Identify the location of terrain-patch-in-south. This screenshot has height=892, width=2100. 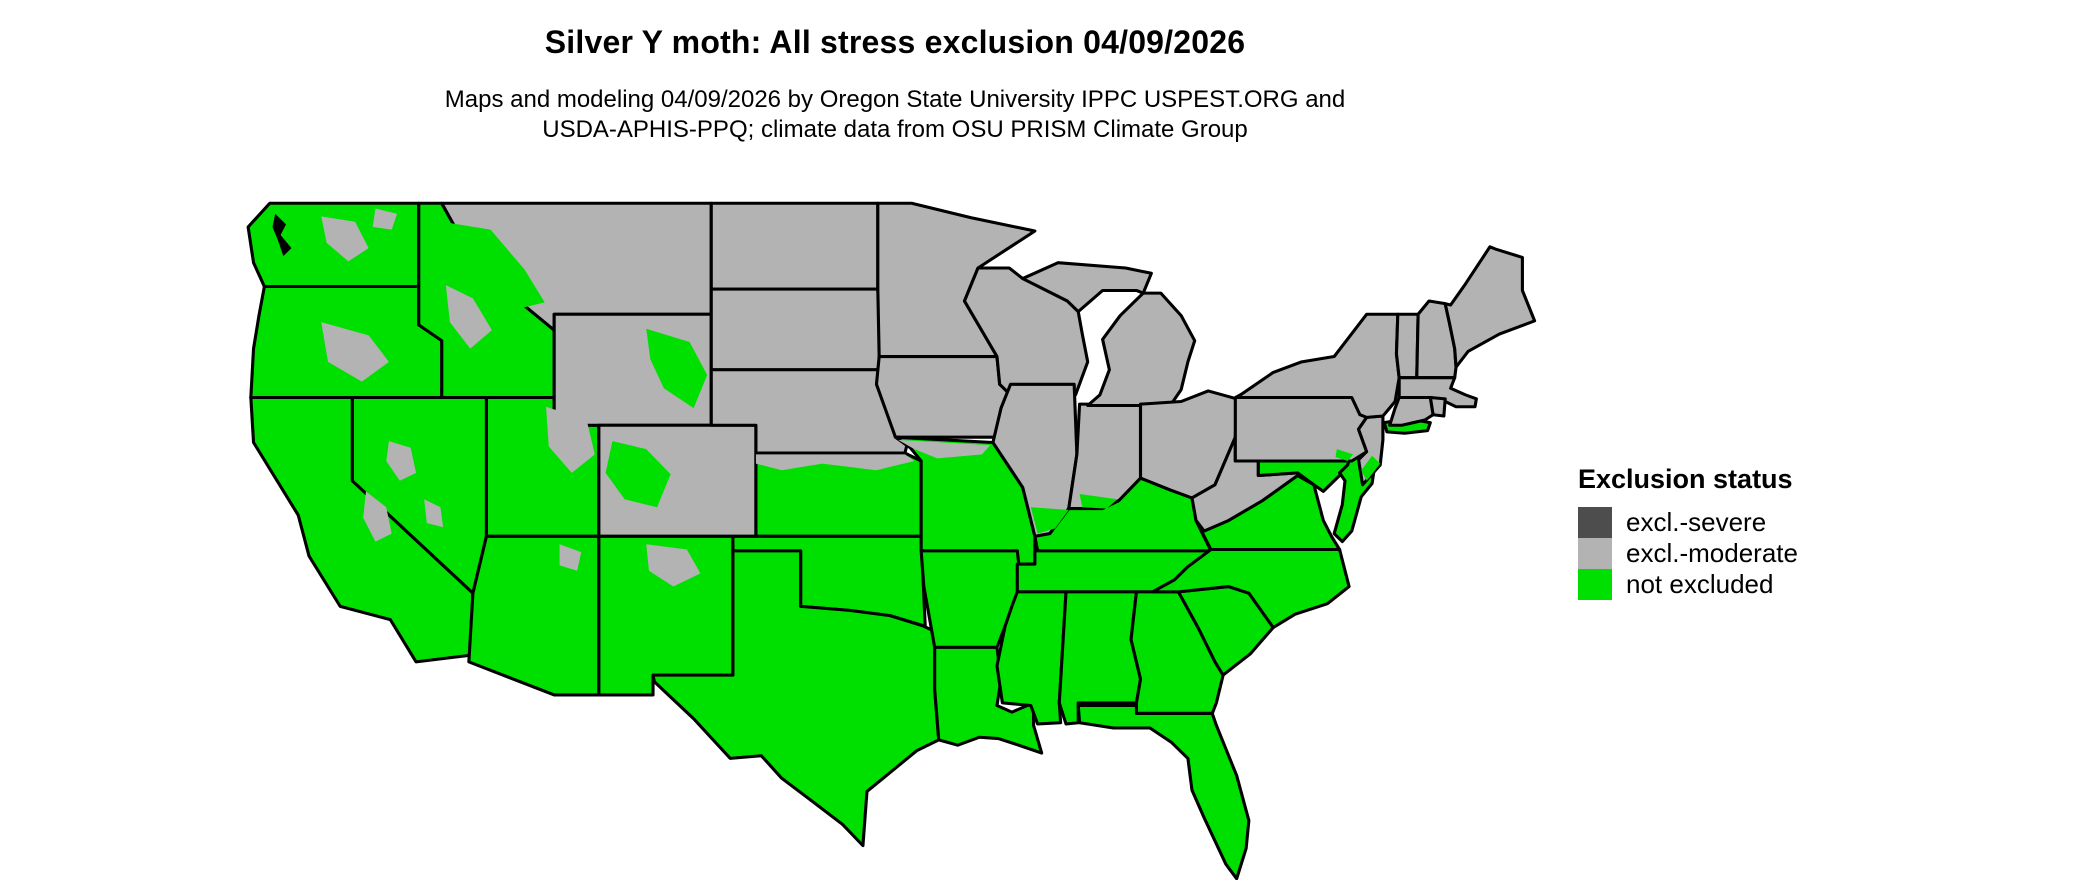
(1098, 501).